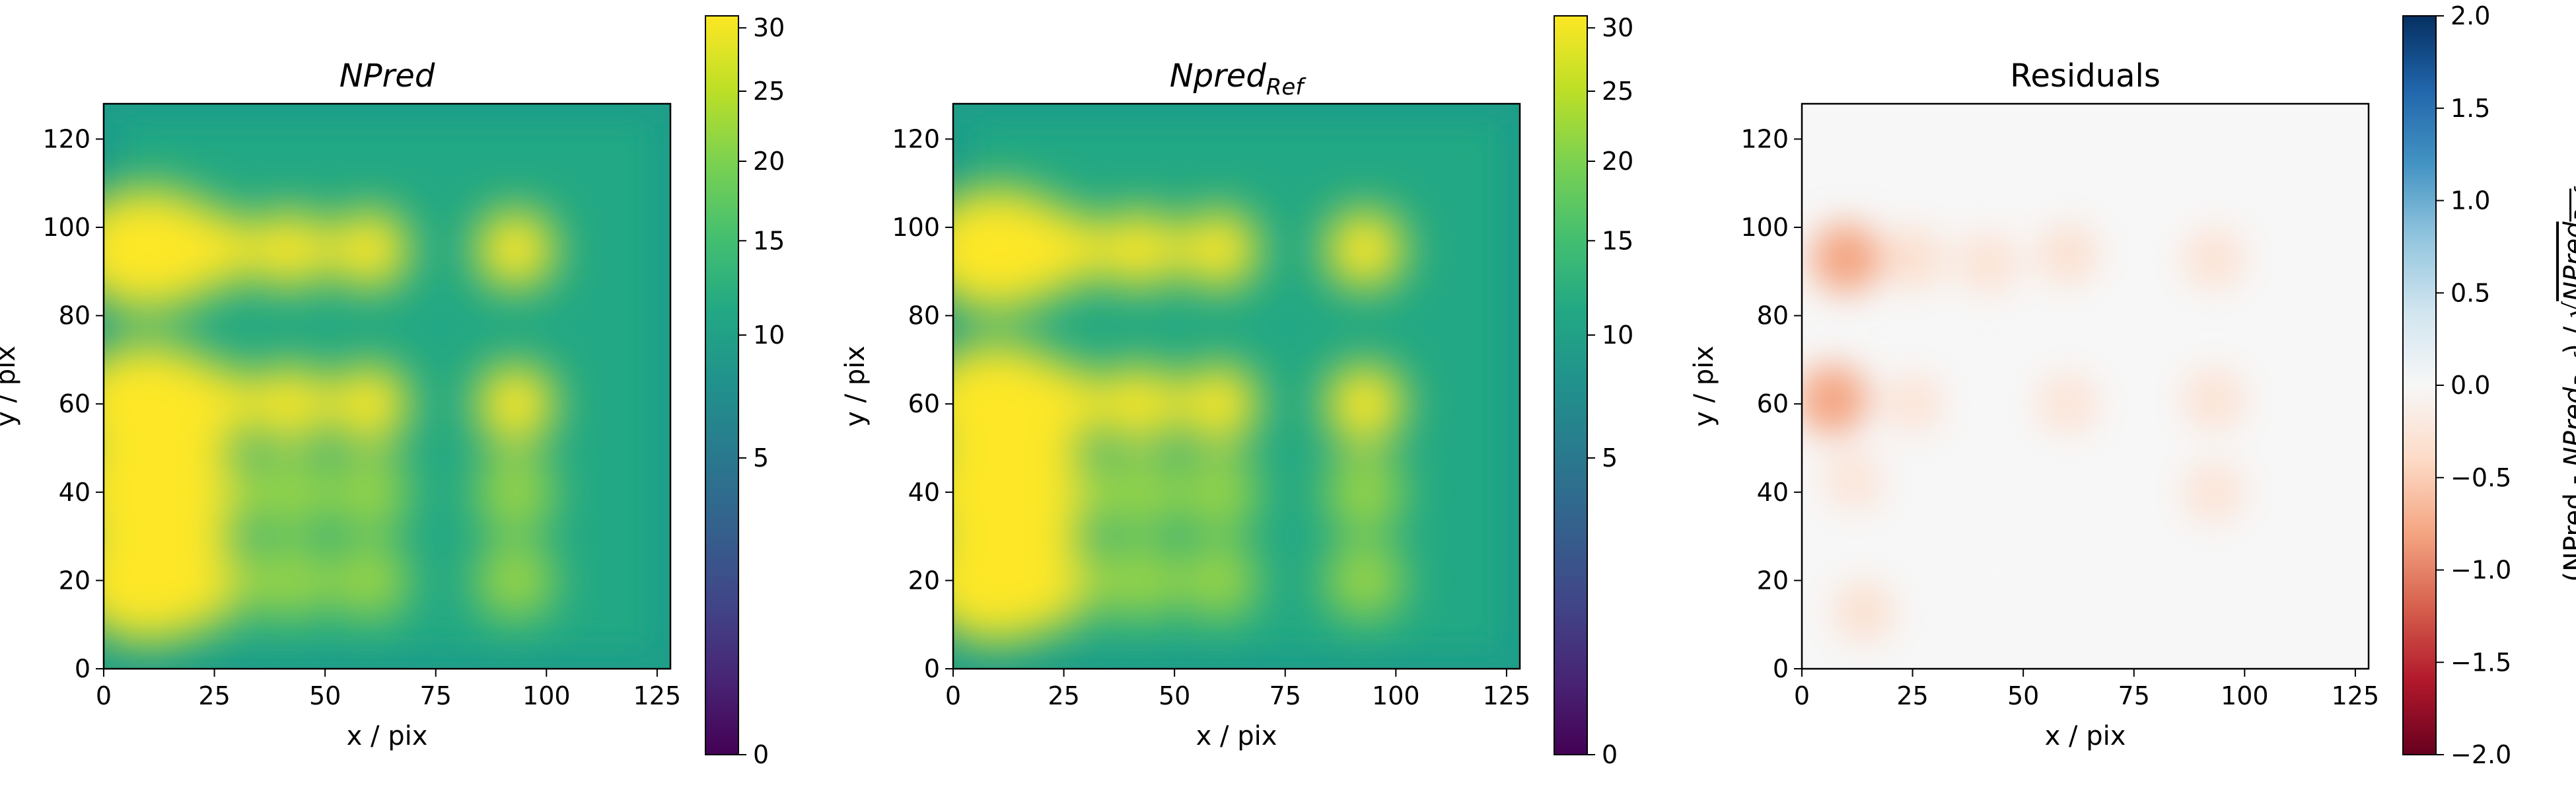 The width and height of the screenshot is (2576, 793). What do you see at coordinates (1571, 385) in the screenshot?
I see `colorbar-gradient` at bounding box center [1571, 385].